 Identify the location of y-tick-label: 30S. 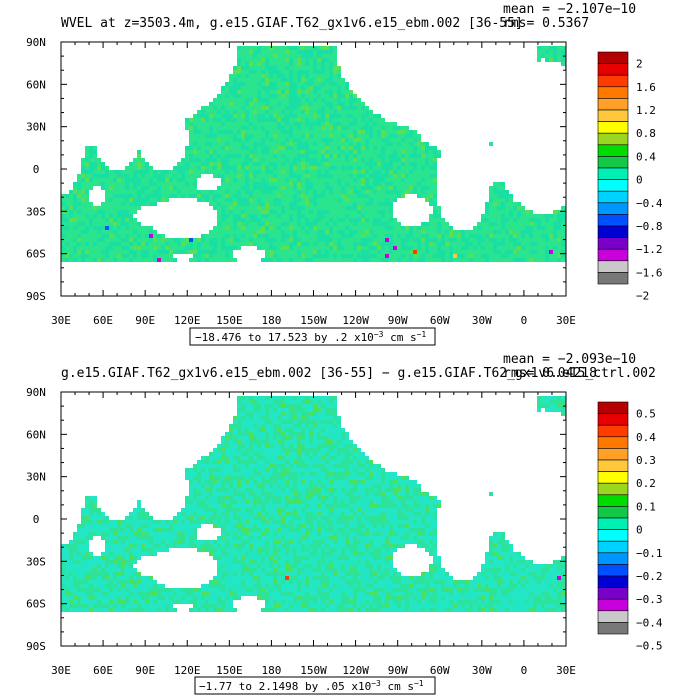
(36, 211).